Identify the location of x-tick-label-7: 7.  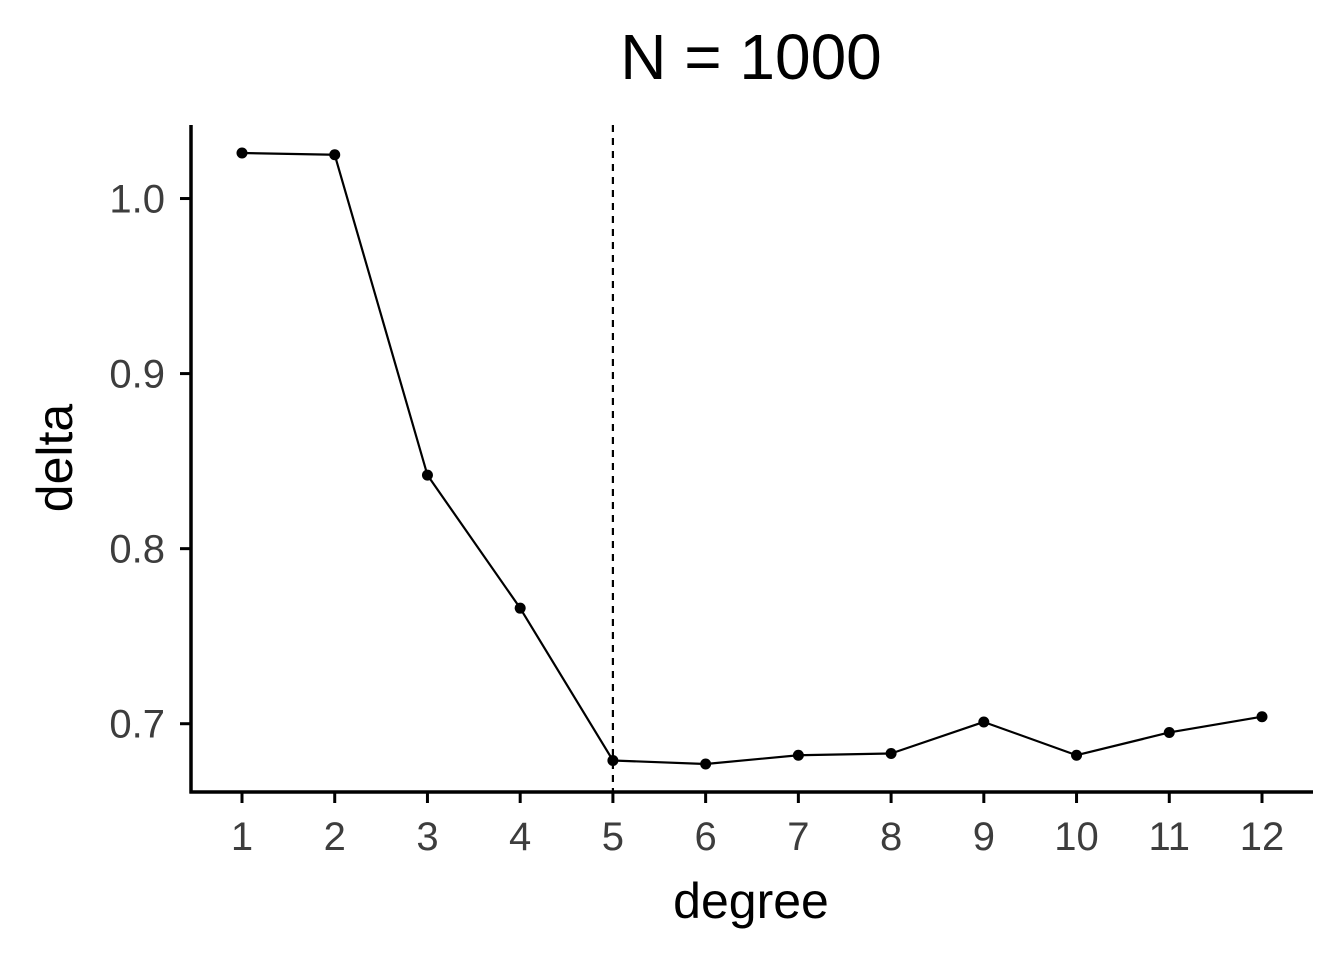
(798, 837).